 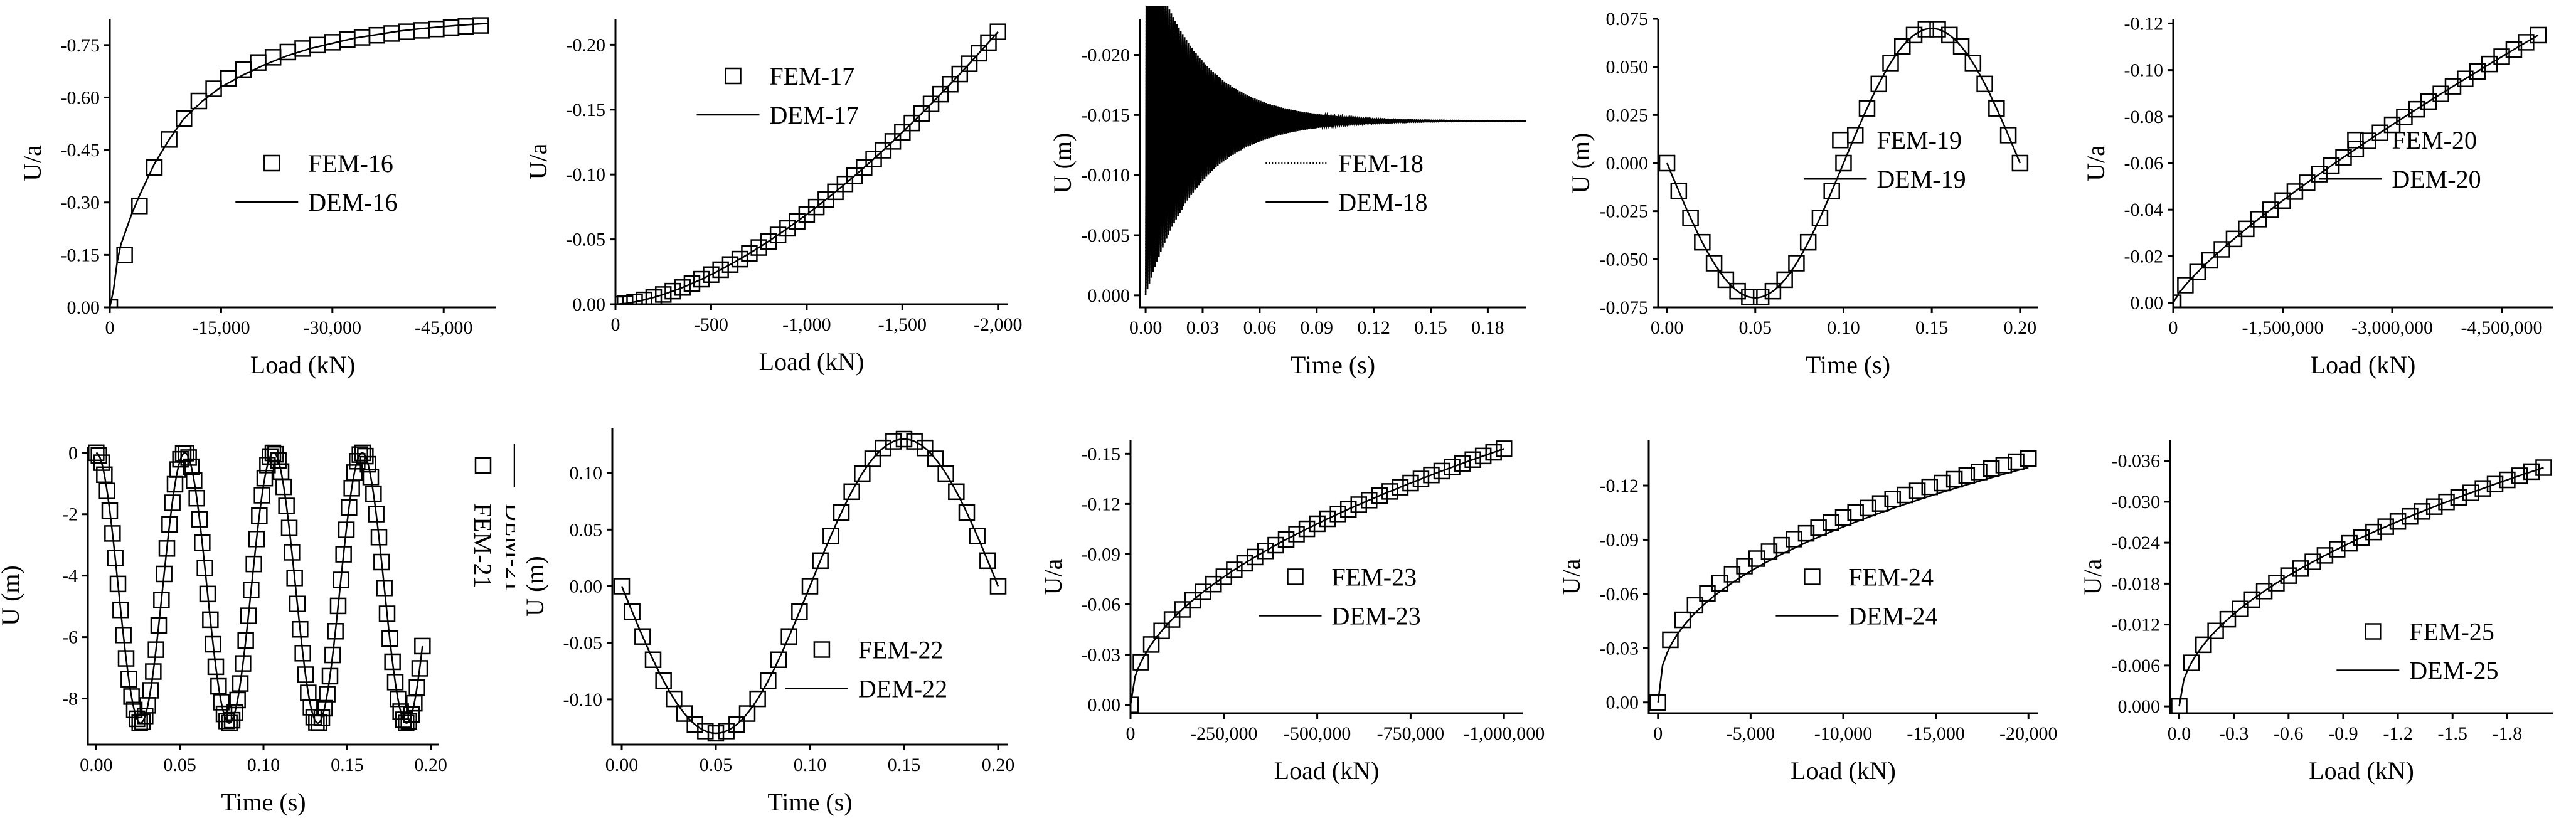 I want to click on x-tick-label: 0.0, so click(x=2180, y=734).